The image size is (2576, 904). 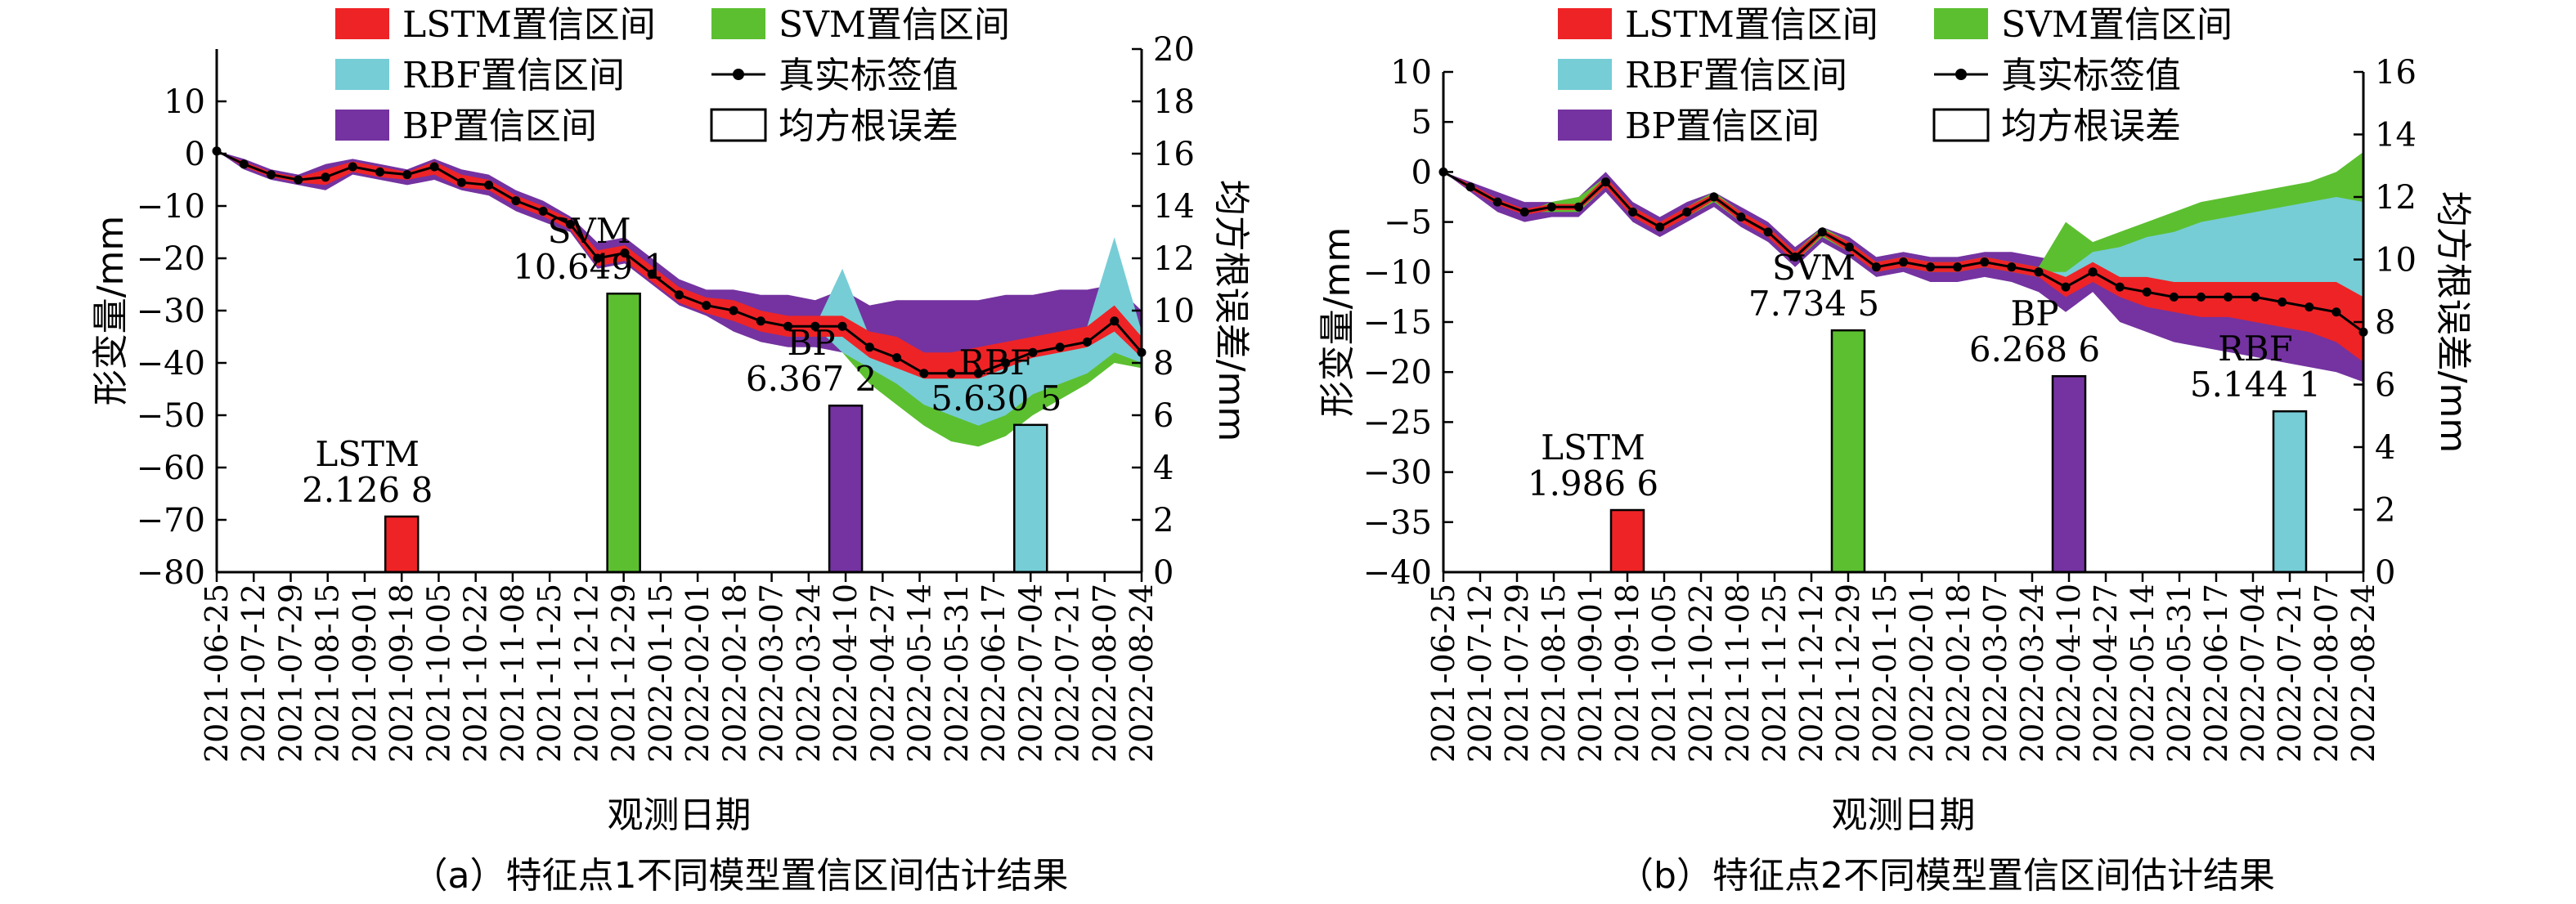 I want to click on y2-axis-title: 均方根误差/mm, so click(x=1231, y=311).